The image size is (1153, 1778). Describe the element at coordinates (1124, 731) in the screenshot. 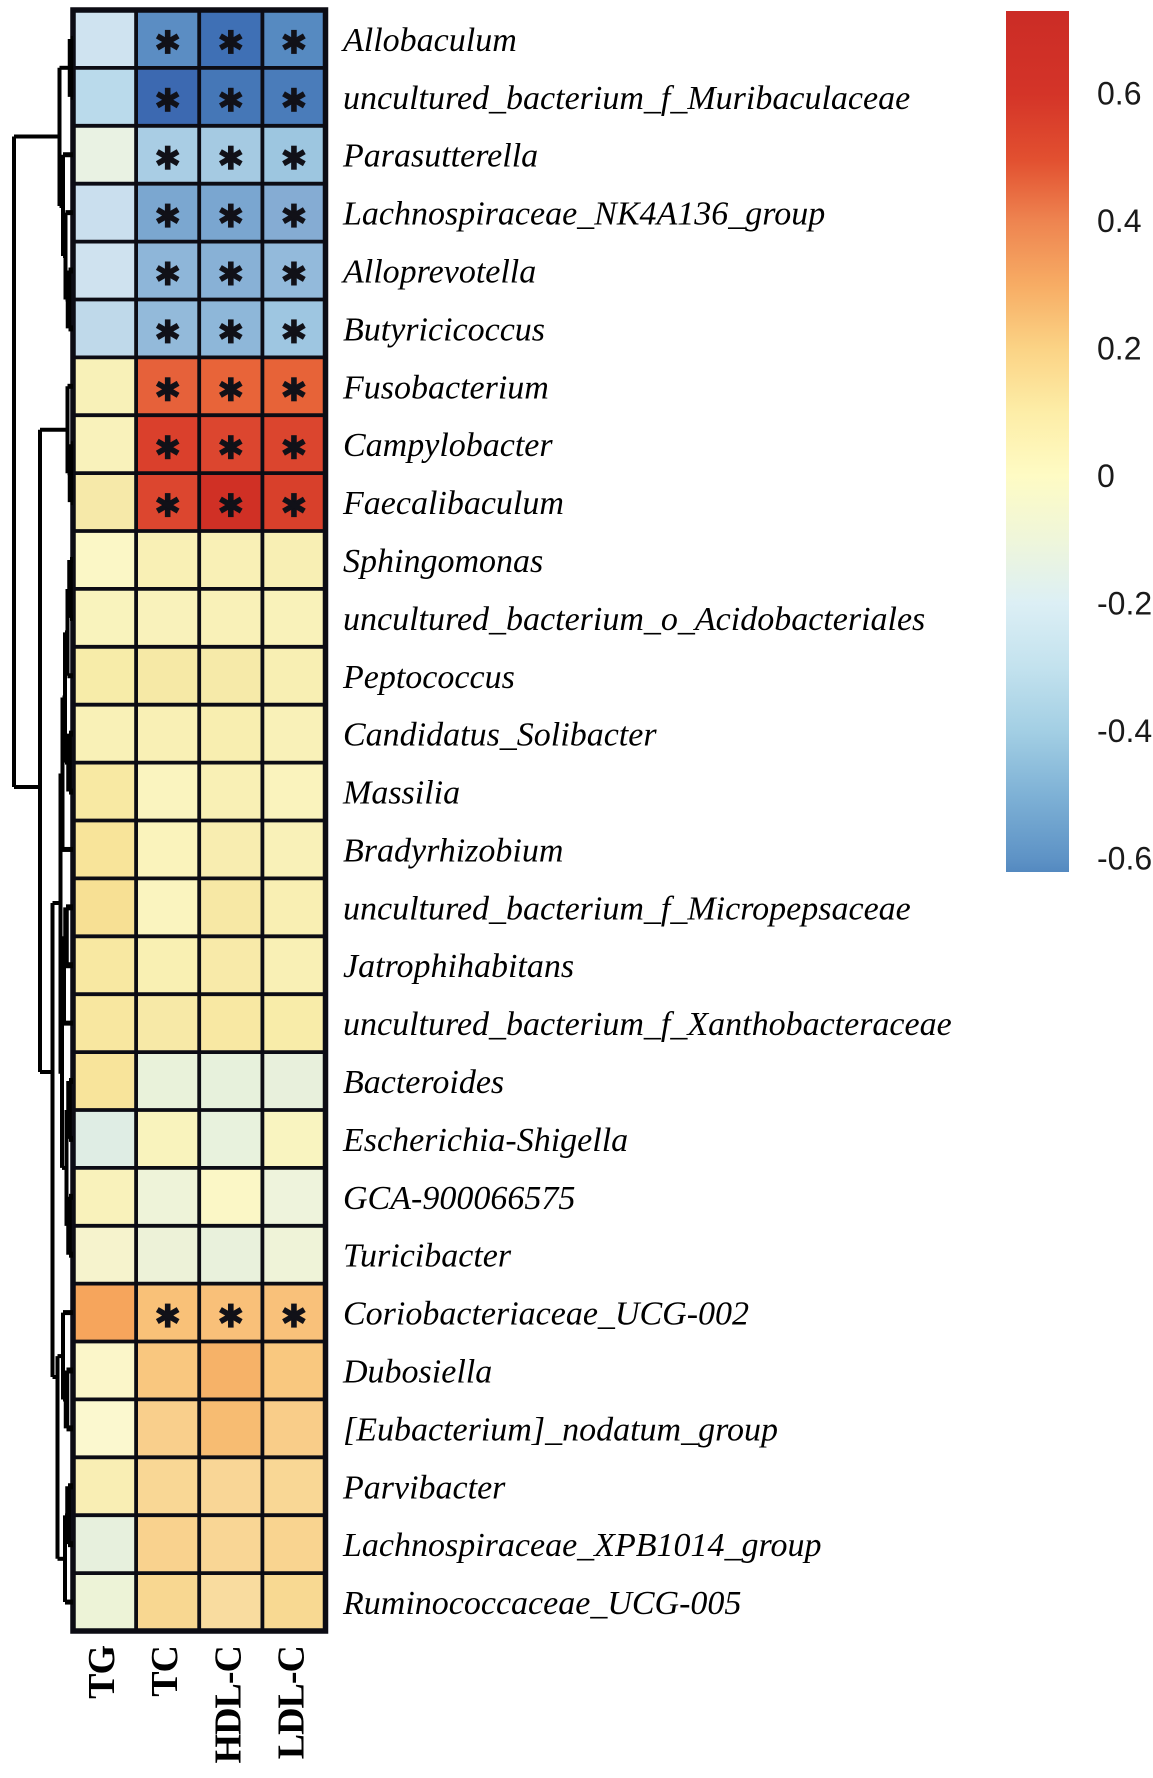

I see `svg-text: -0.4` at that location.